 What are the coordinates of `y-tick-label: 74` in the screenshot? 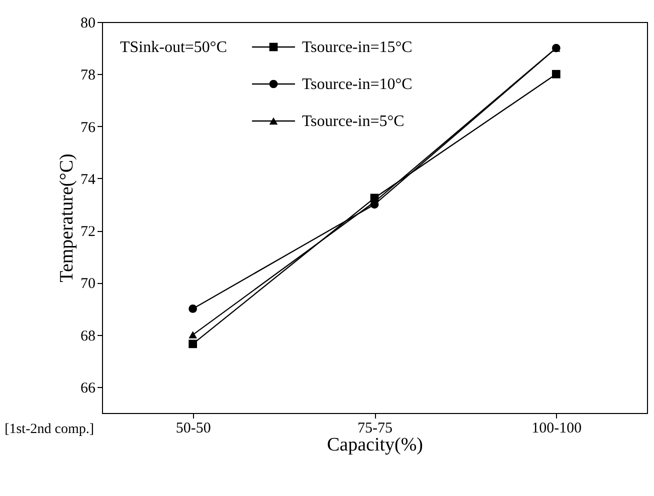 It's located at (88, 180).